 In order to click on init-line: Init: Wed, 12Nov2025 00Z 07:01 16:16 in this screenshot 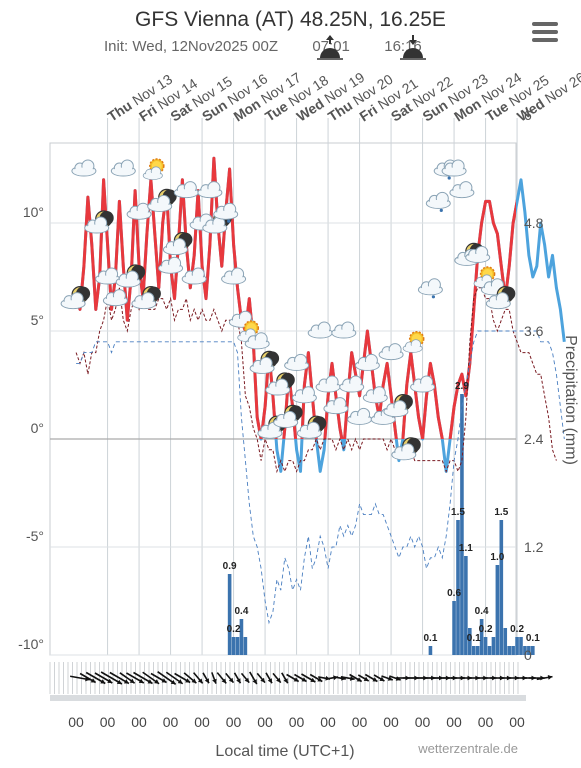, I will do `click(263, 46)`.